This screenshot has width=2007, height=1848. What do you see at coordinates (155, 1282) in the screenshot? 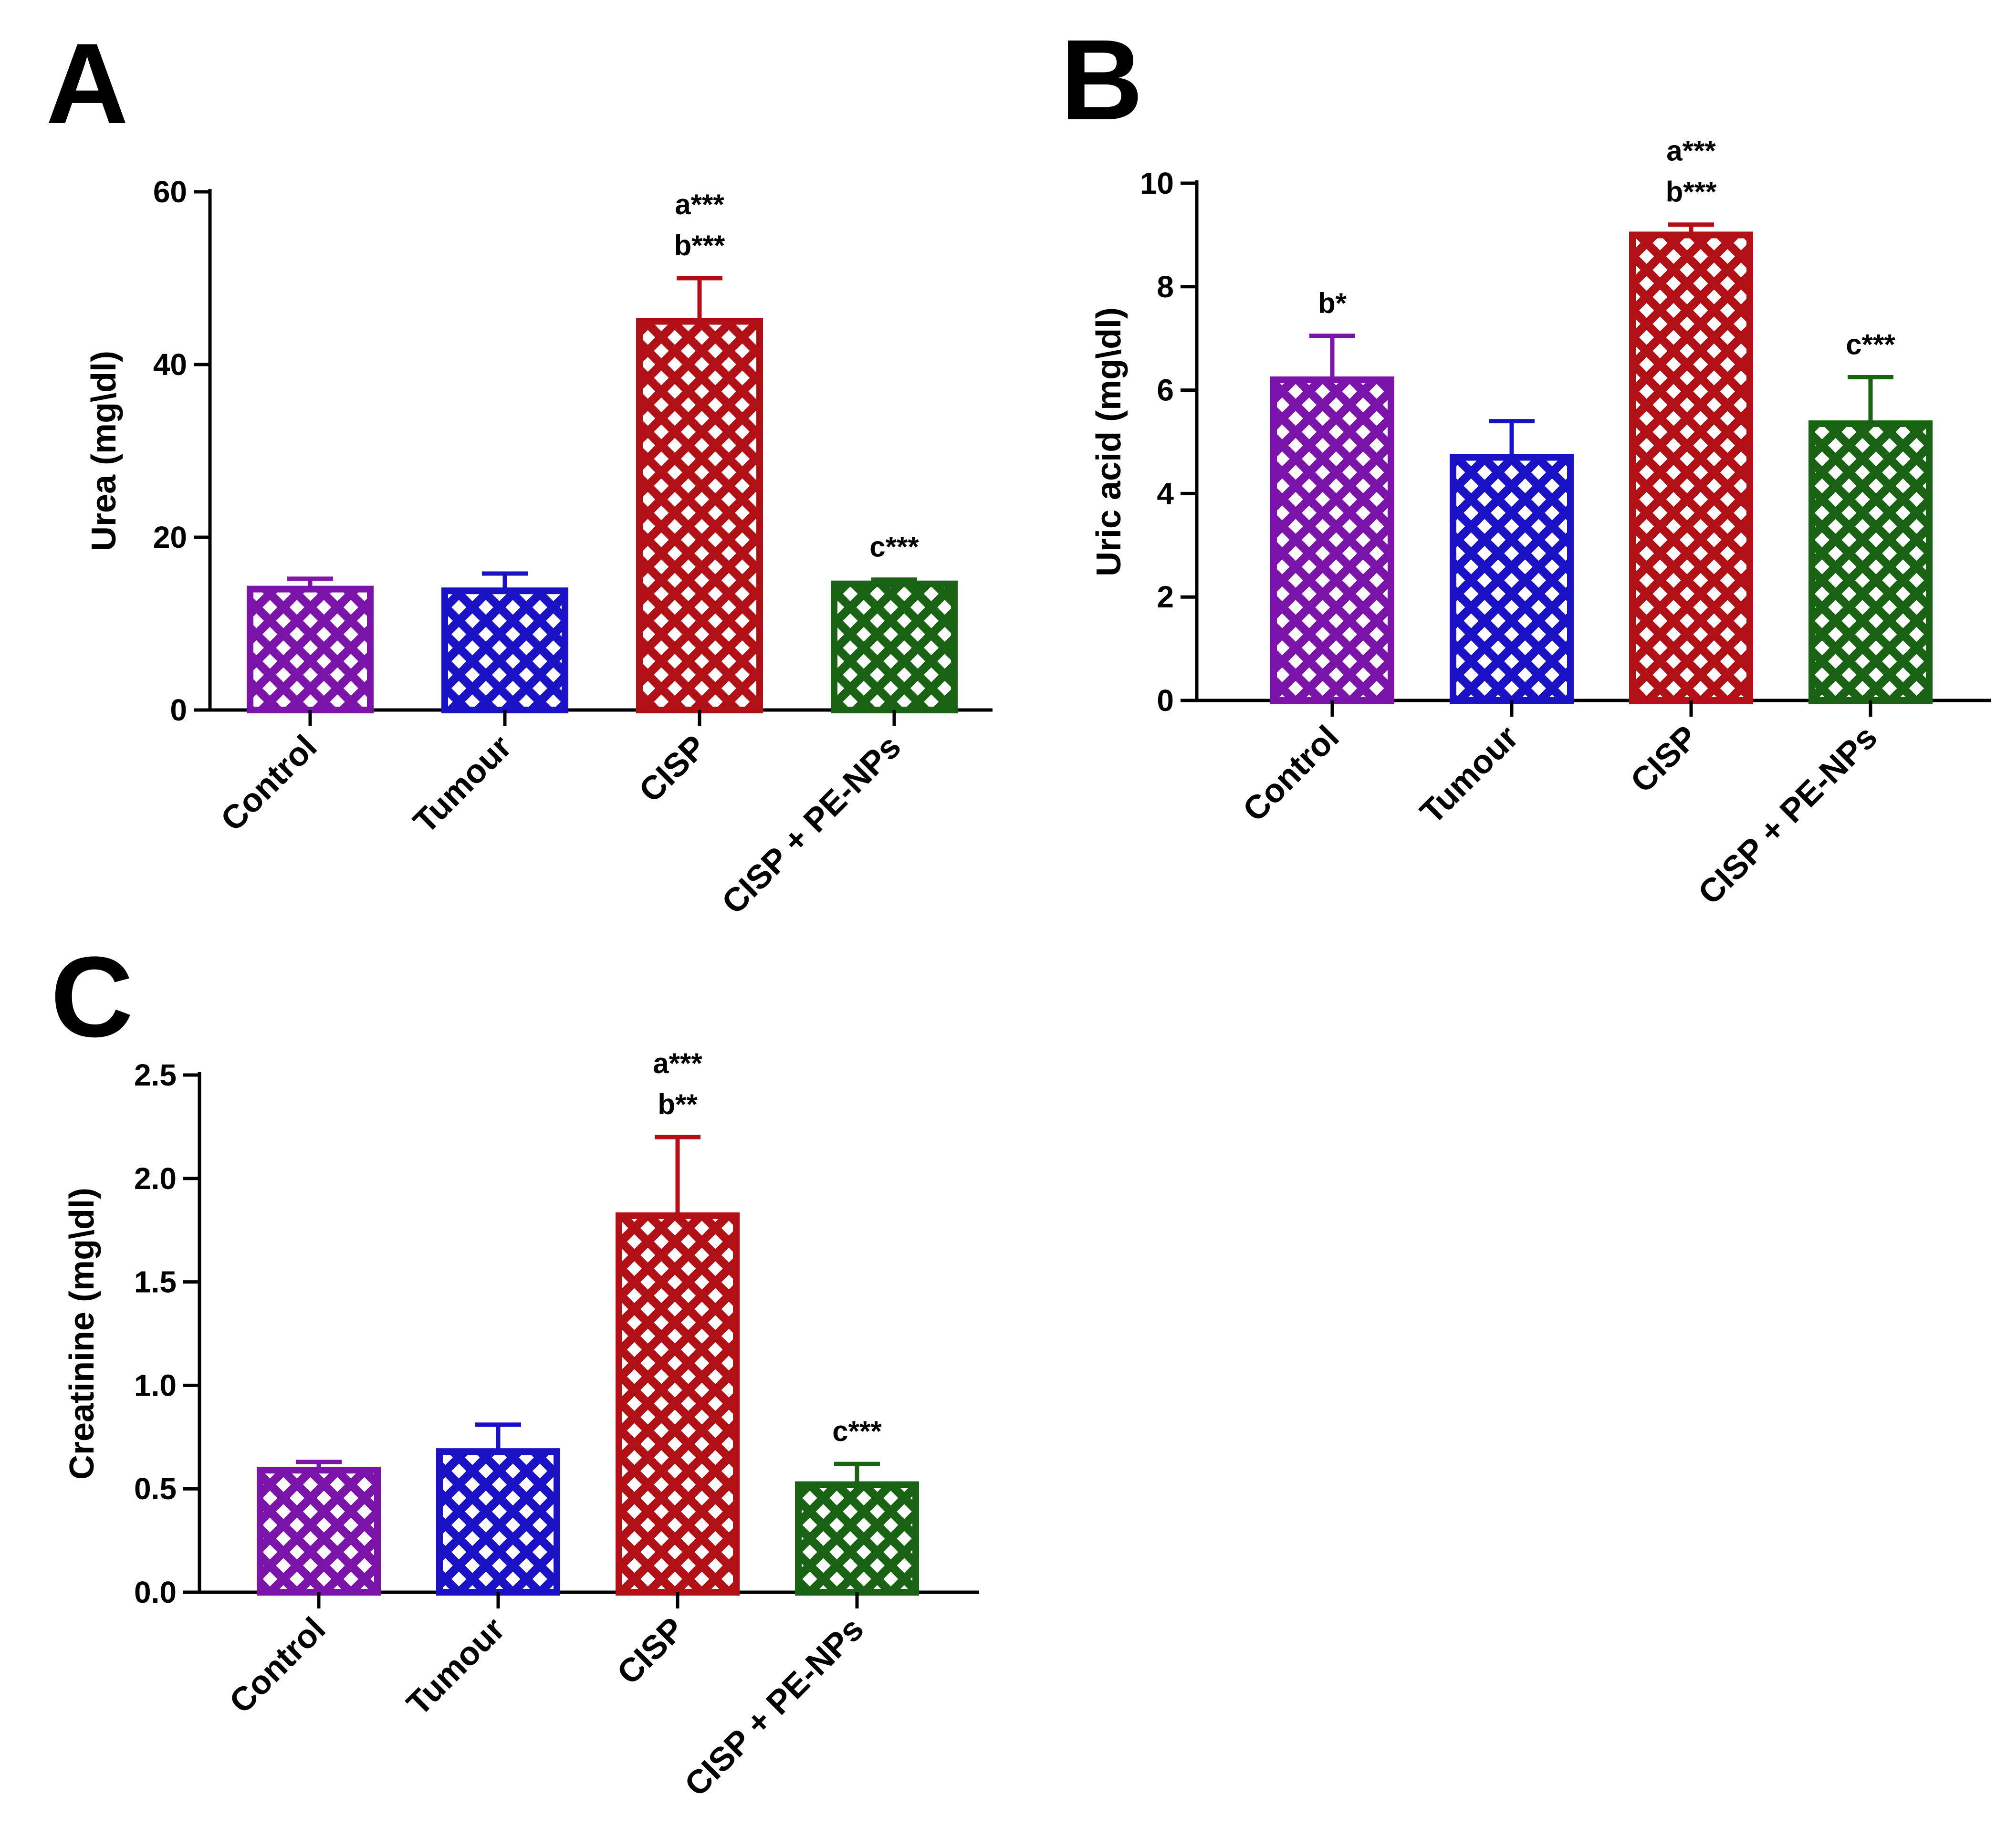
I see `y-tick-label: 1.5` at bounding box center [155, 1282].